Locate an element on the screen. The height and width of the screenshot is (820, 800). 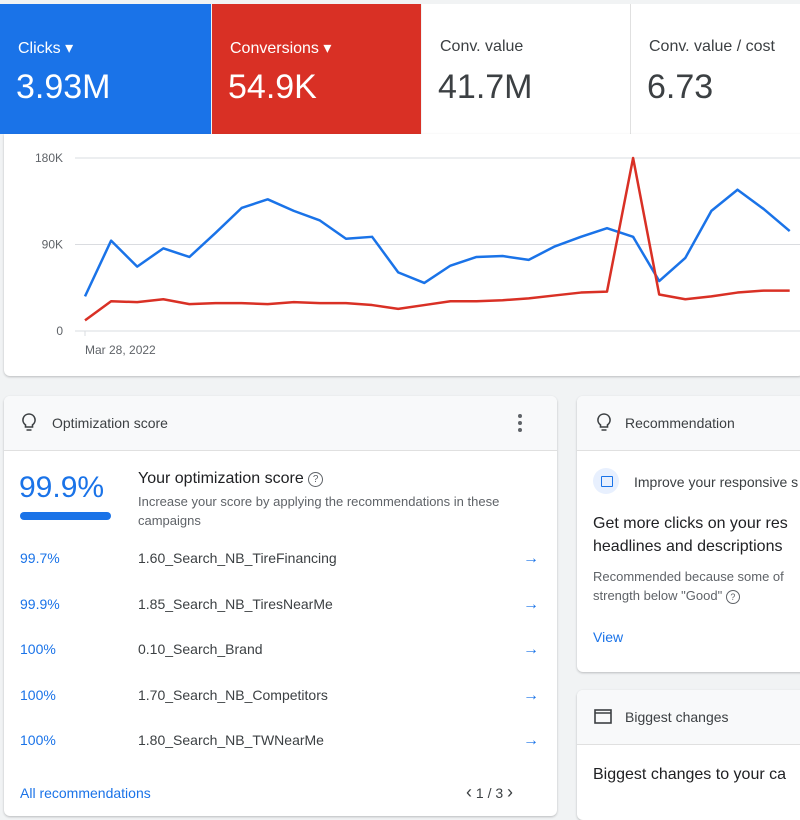
campaign-name: 1.80_Search_NB_TWNearMe is located at coordinates (231, 740).